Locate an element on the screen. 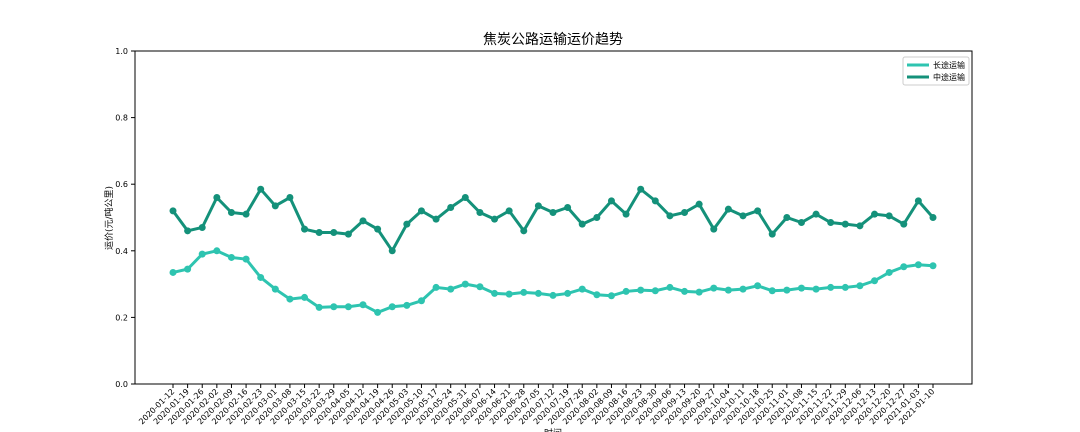  y-tick-label: 0.2 is located at coordinates (121, 317).